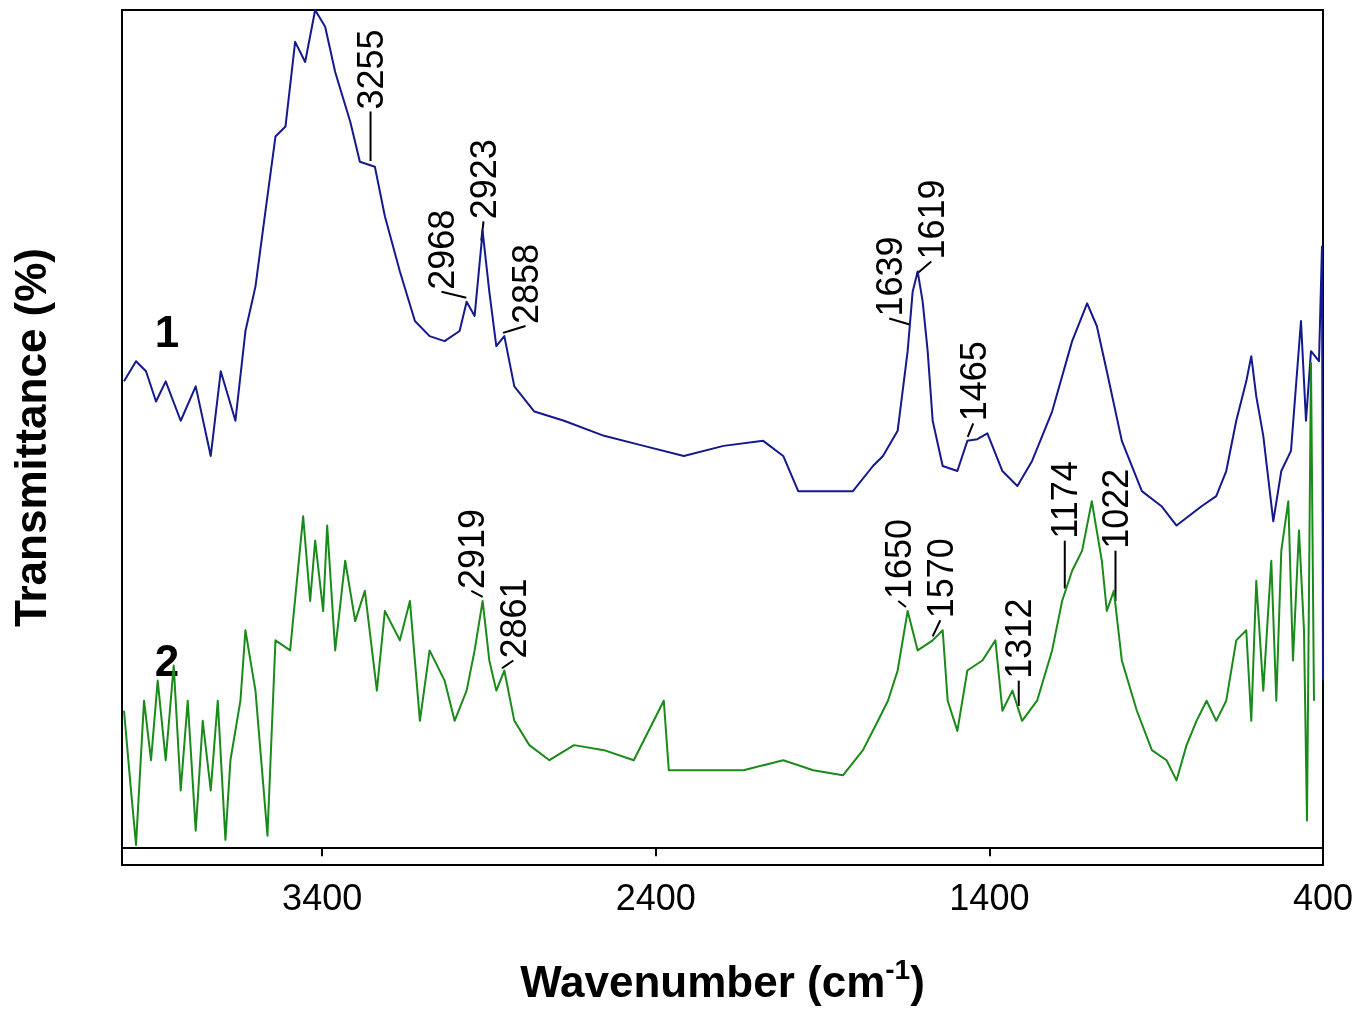 The width and height of the screenshot is (1364, 1023). What do you see at coordinates (484, 179) in the screenshot?
I see `annotation: 2923` at bounding box center [484, 179].